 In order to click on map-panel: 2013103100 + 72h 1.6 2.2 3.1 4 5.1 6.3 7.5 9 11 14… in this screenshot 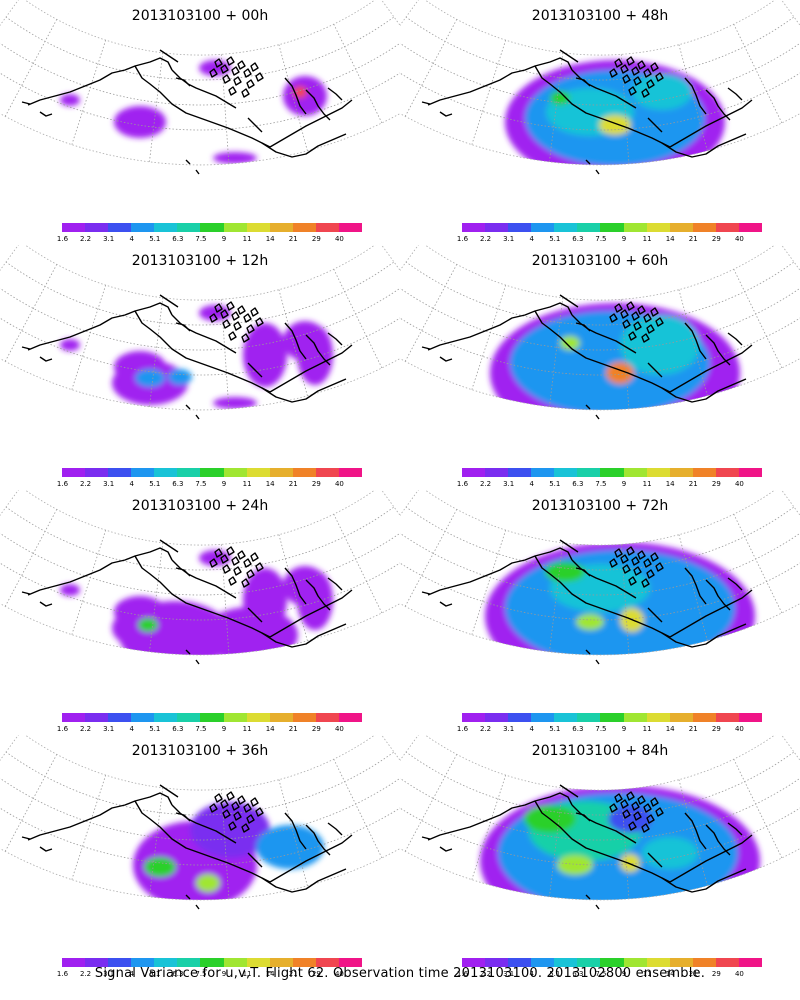, I will do `click(600, 612)`.